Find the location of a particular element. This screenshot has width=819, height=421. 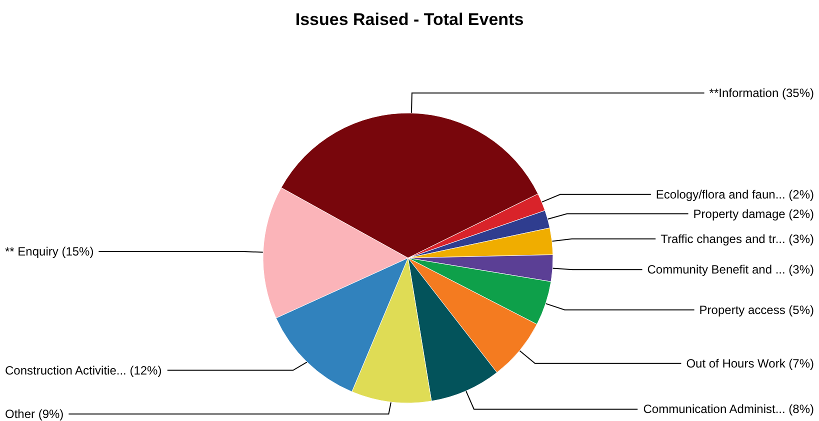

slice-label: Property damage (2%) is located at coordinates (753, 213).